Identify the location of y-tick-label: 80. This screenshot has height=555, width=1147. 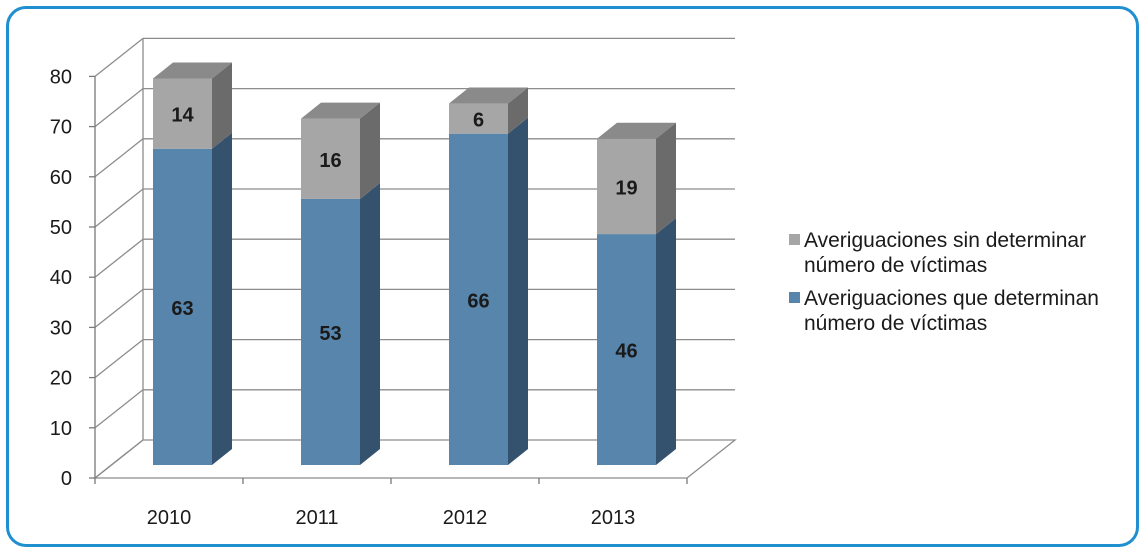
(61, 77).